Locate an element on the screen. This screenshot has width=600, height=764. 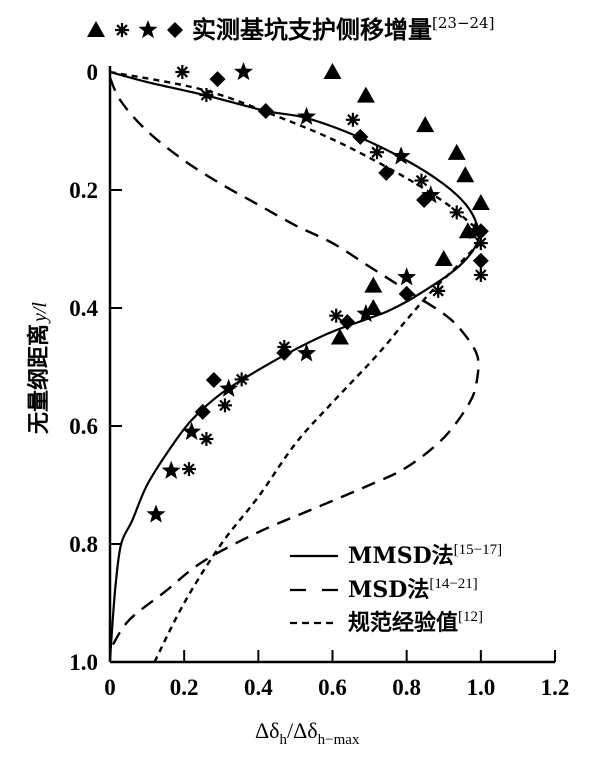
x-tick-label: 0.4 is located at coordinates (258, 687).